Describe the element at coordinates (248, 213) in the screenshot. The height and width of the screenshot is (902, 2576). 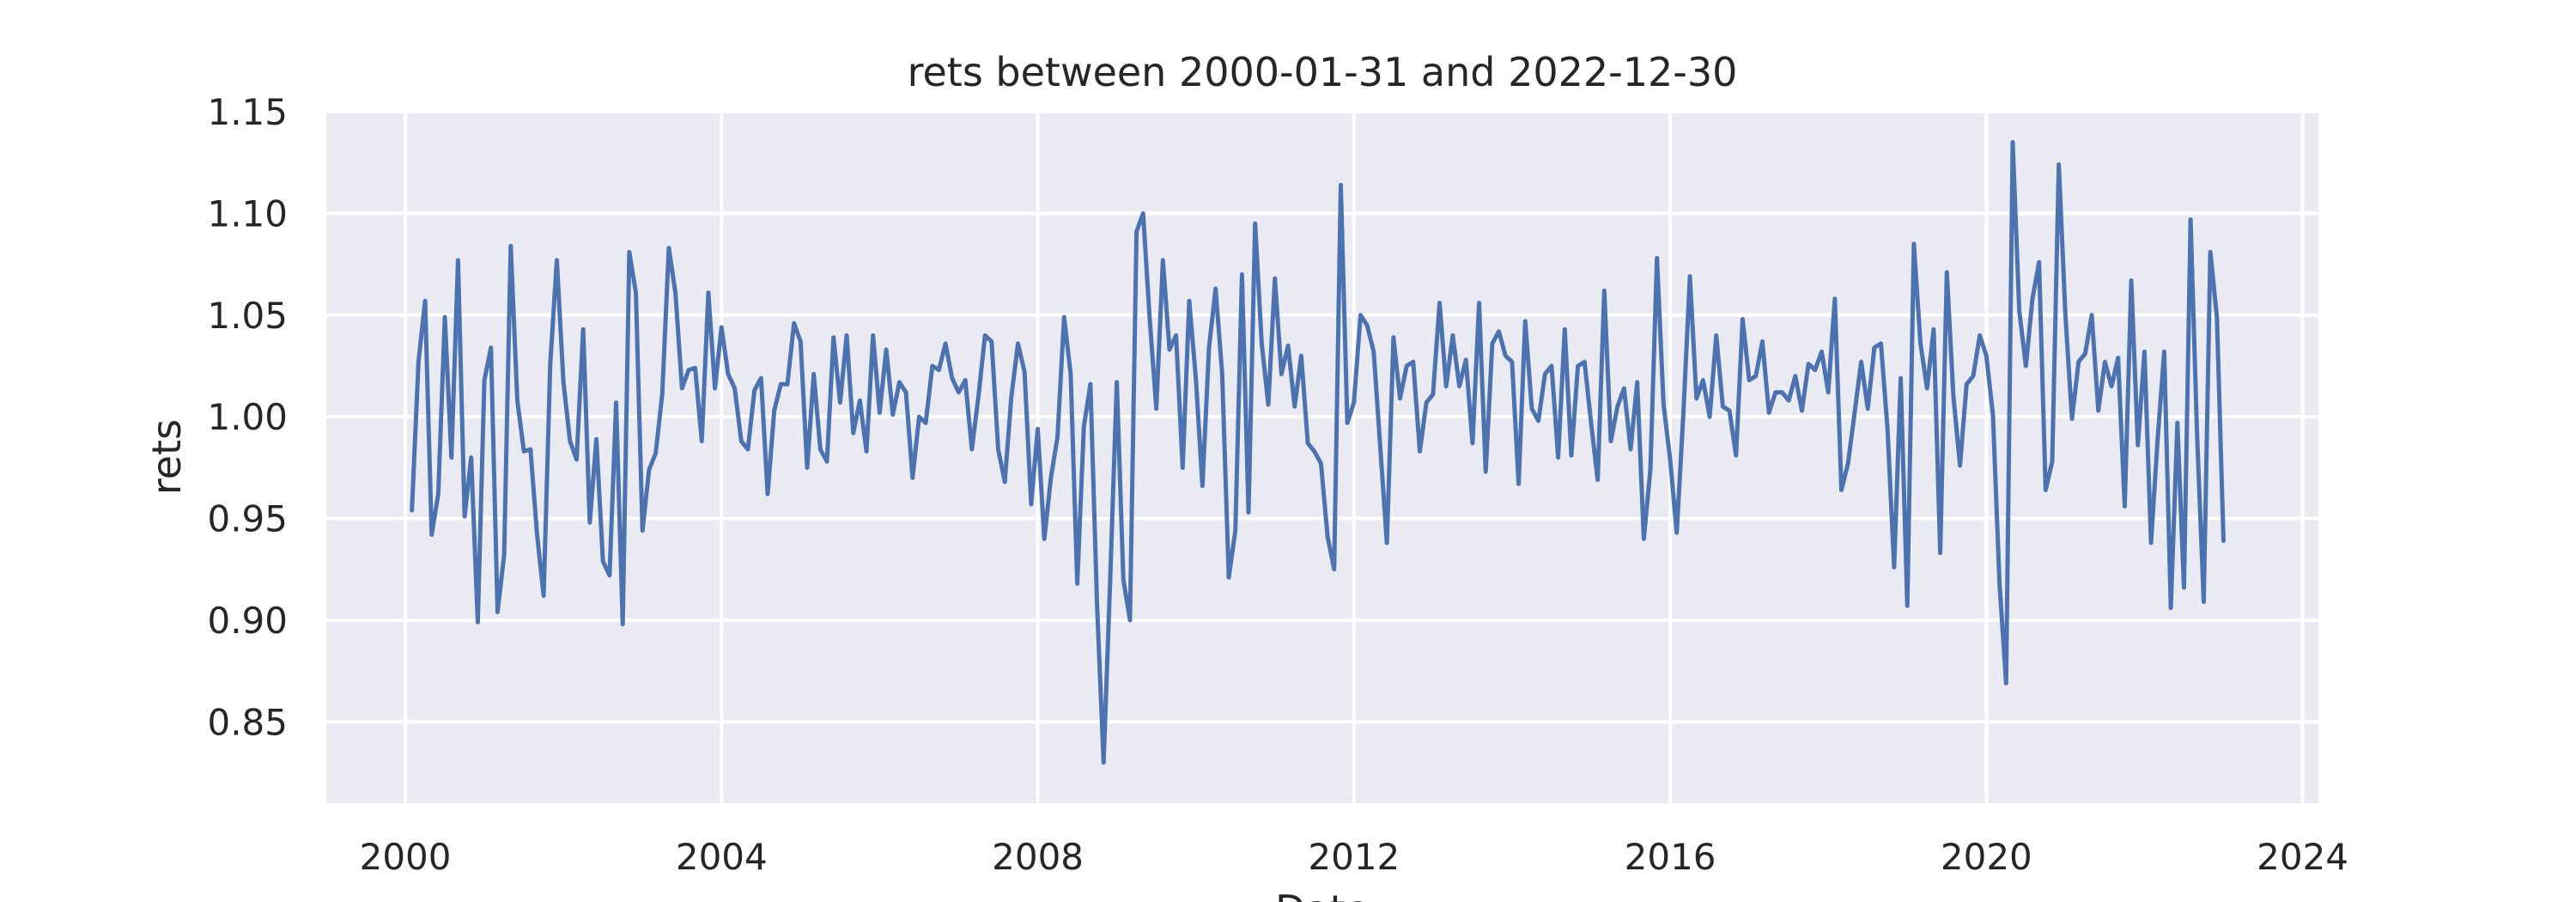
I see `y-tick-label: 1.10` at that location.